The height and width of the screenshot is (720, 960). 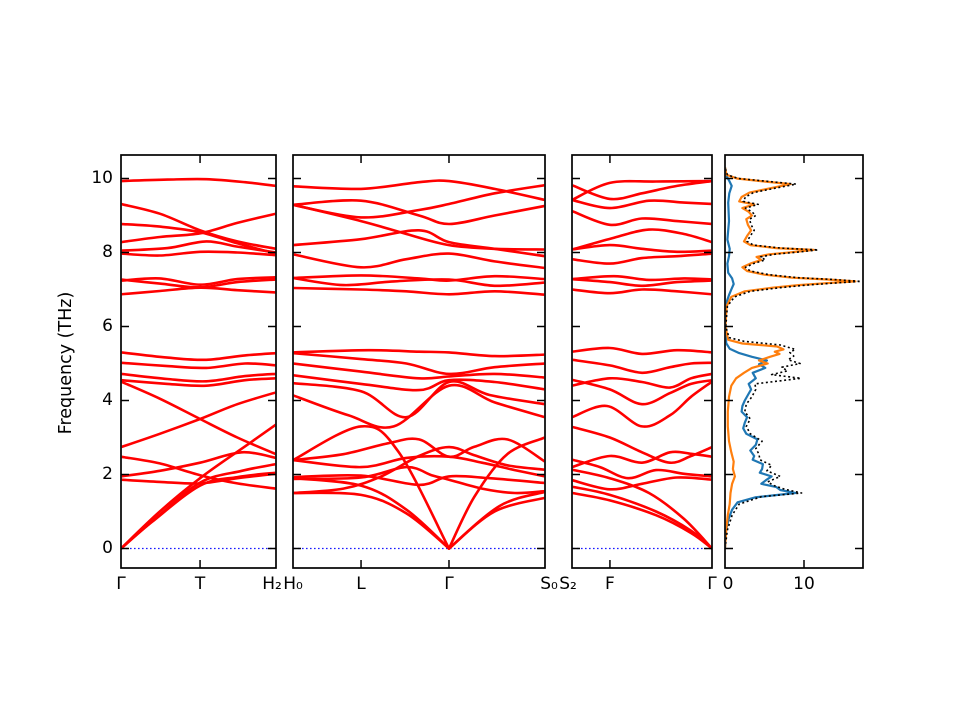 What do you see at coordinates (549, 584) in the screenshot?
I see `kpoint-label-S0: S₀` at bounding box center [549, 584].